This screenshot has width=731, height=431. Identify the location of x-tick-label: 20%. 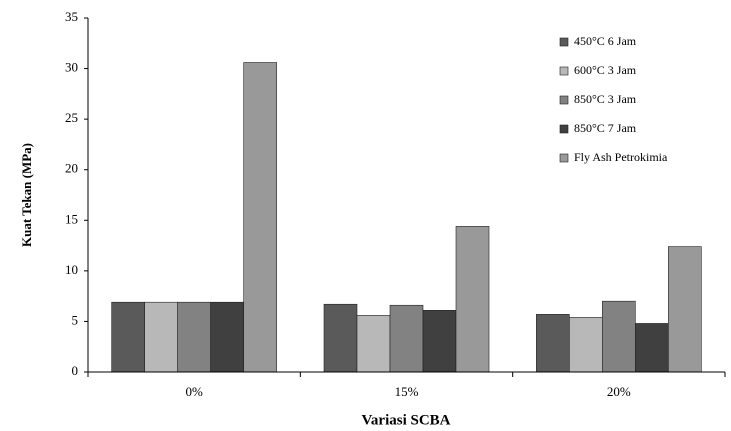
(619, 391).